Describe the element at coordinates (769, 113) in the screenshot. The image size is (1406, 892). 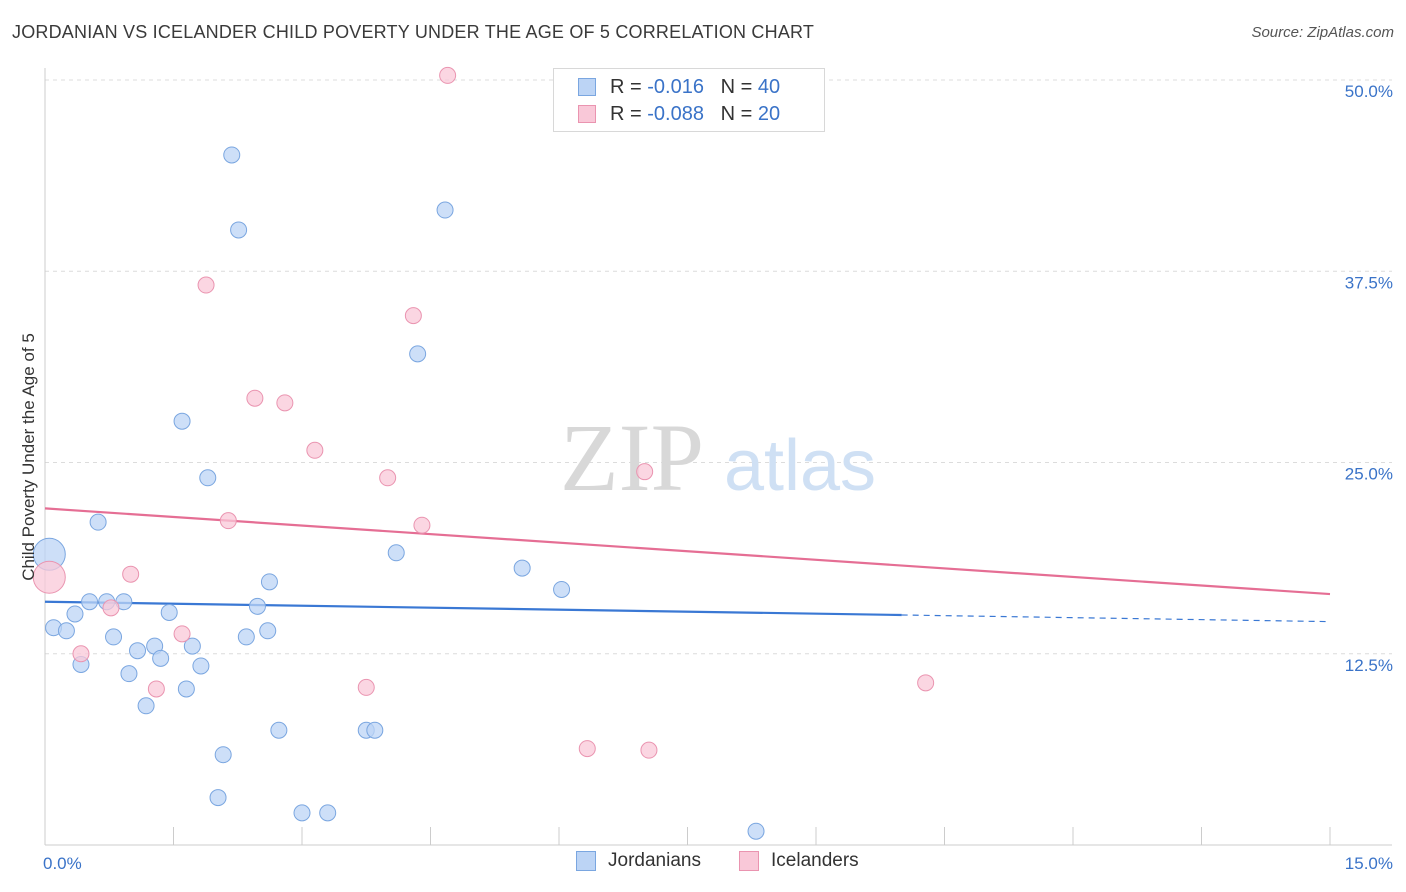
I see `legend-n-value: 20` at that location.